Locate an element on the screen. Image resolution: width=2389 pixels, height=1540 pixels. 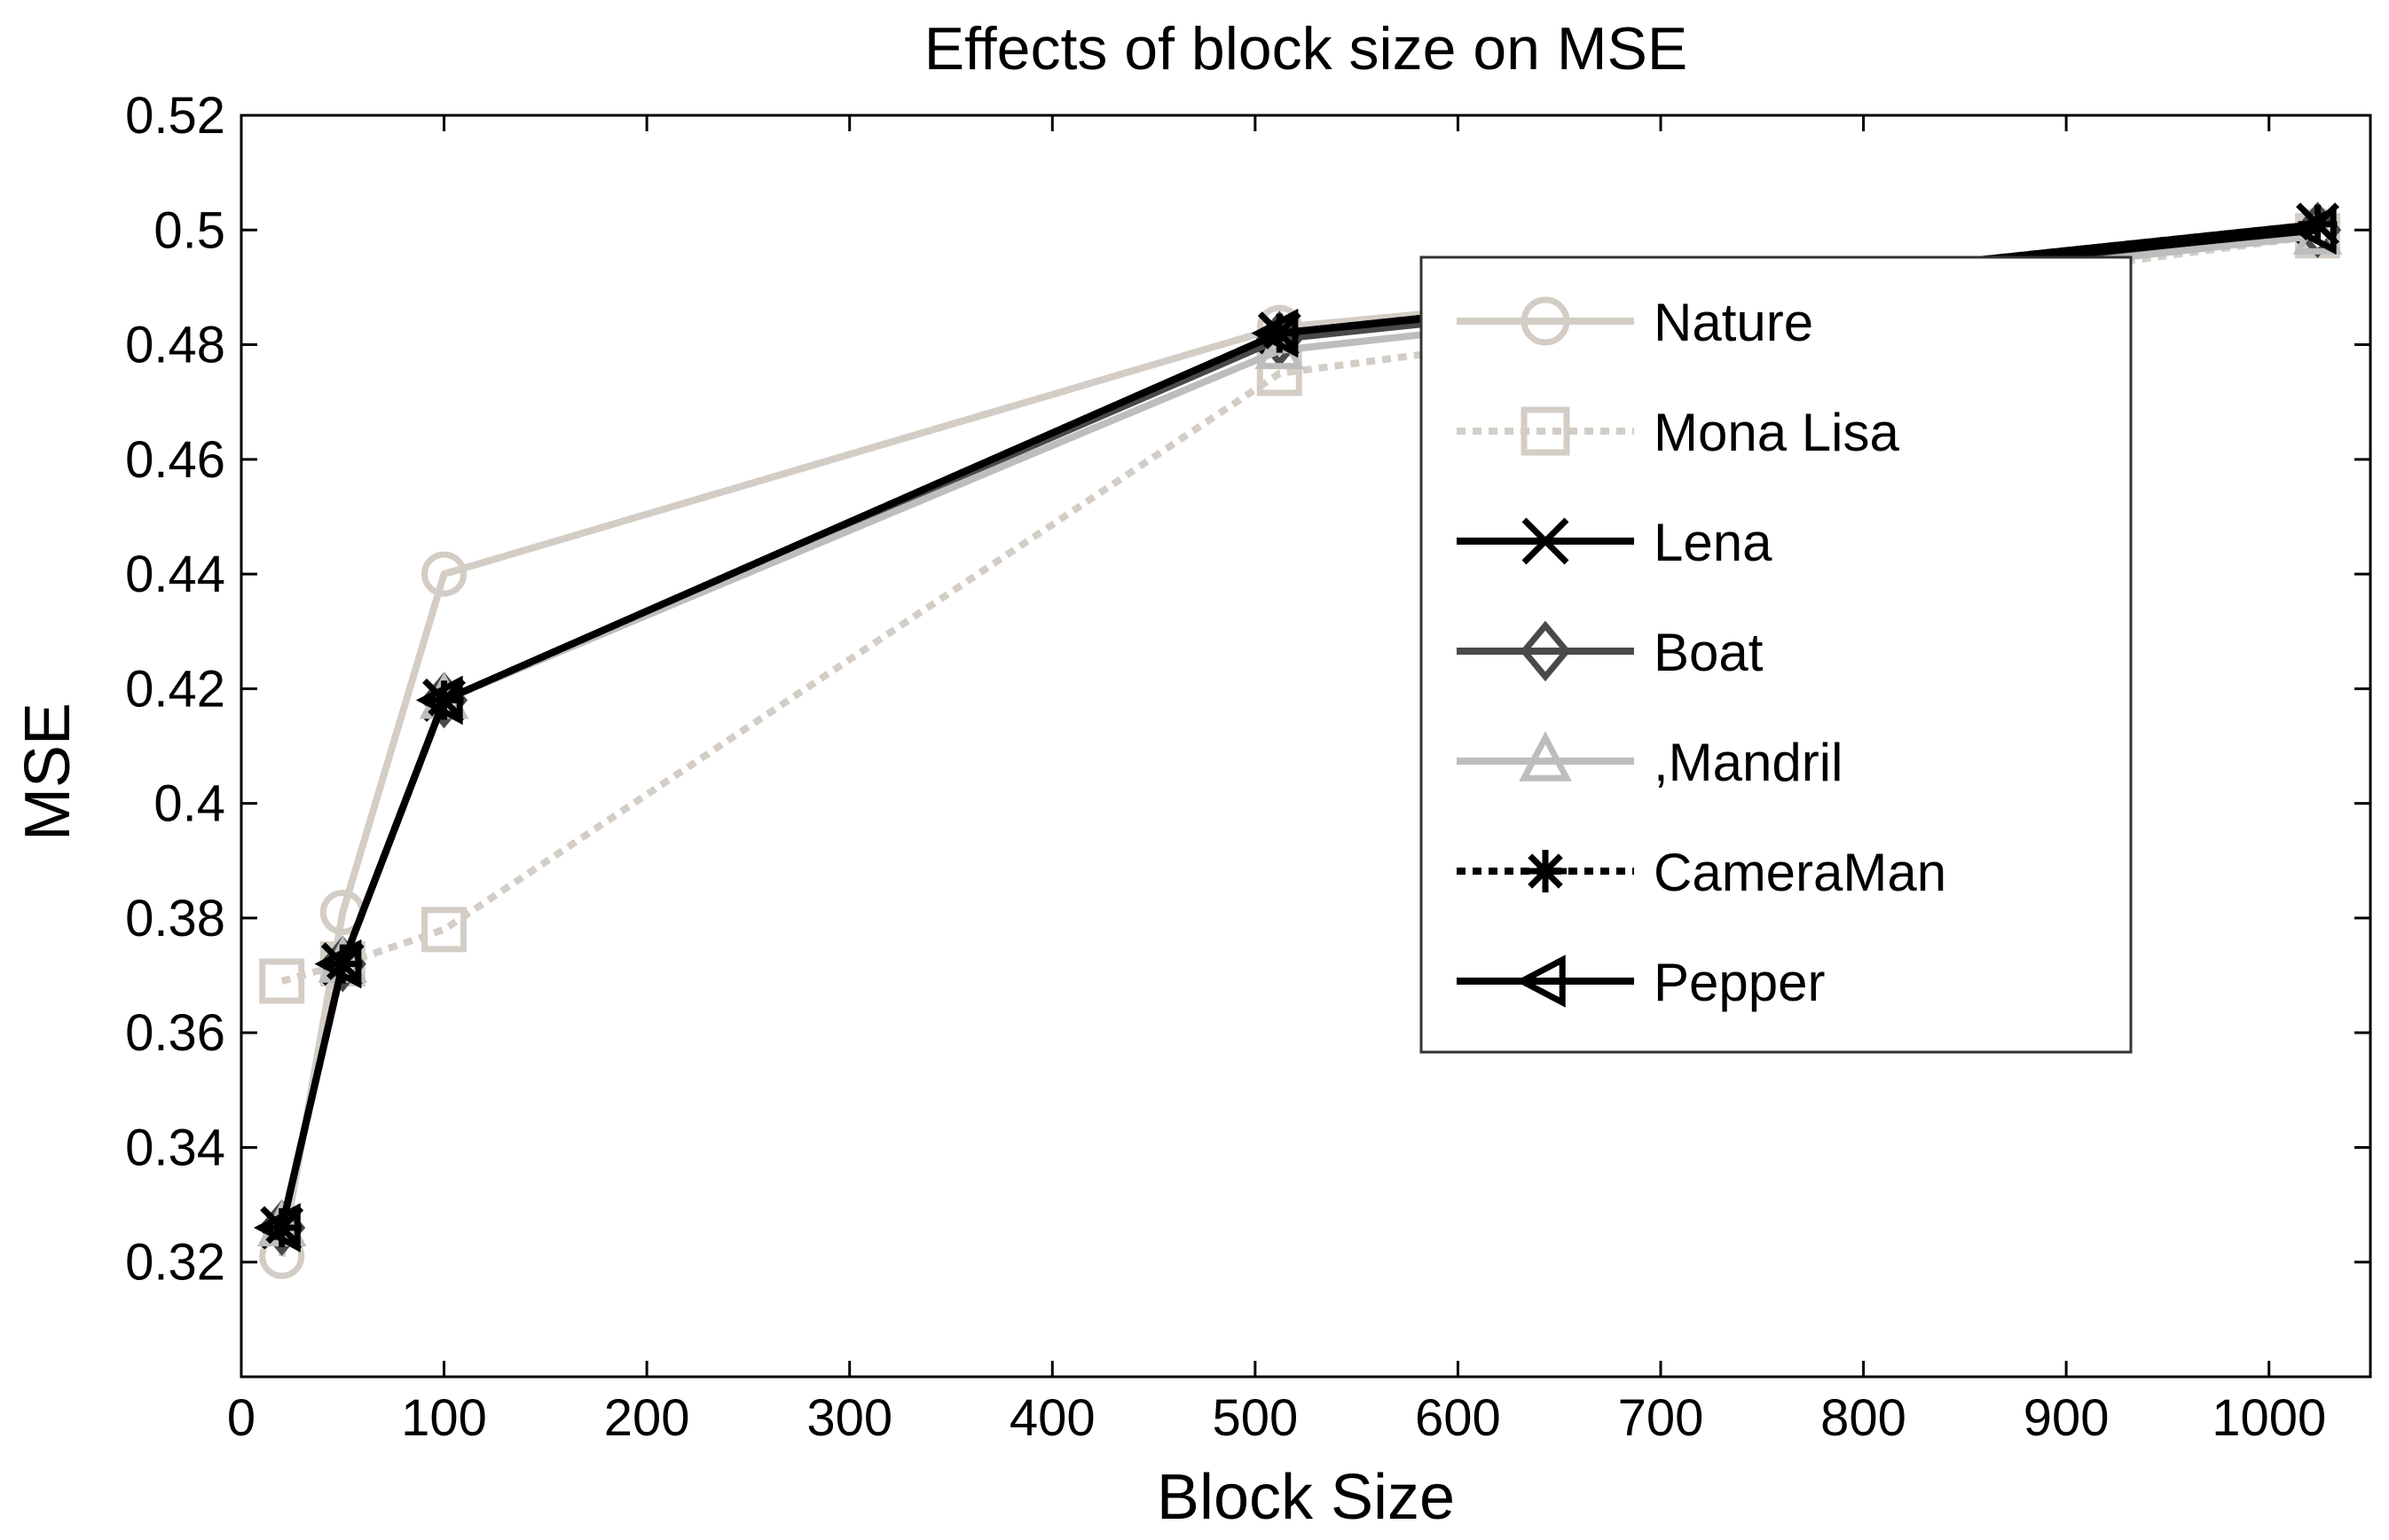
x-tick-label: 100 is located at coordinates (444, 1418).